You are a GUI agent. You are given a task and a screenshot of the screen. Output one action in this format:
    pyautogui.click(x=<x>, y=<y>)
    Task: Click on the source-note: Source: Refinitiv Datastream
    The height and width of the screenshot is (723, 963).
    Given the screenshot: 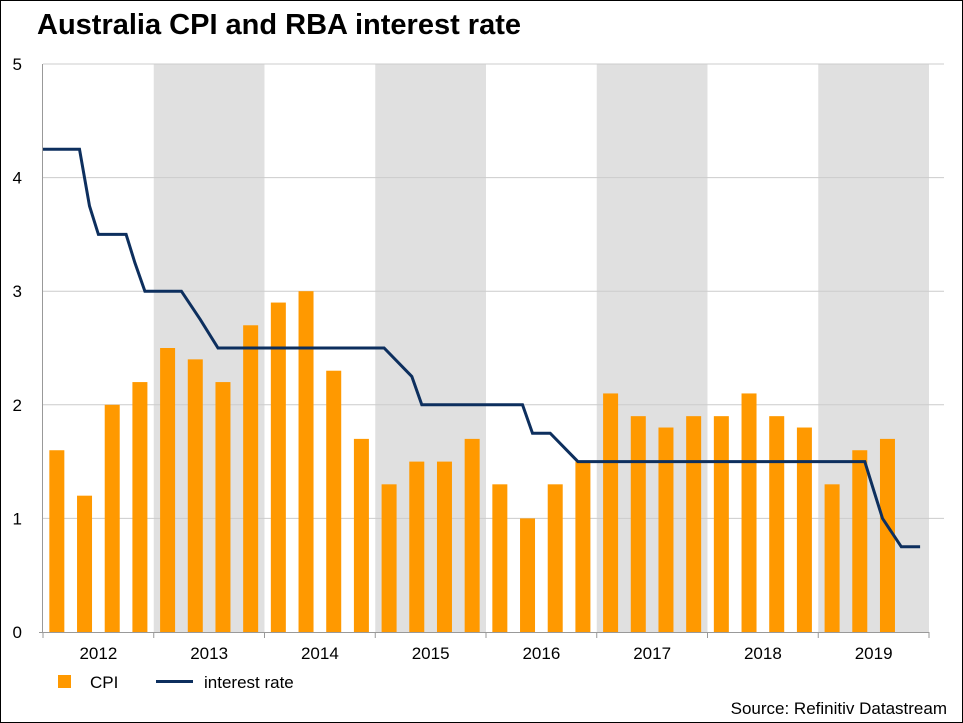 What is the action you would take?
    pyautogui.click(x=838, y=708)
    